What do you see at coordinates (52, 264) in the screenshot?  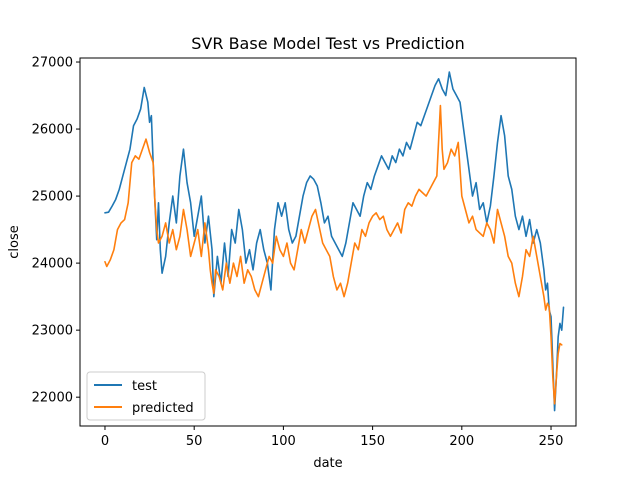 I see `y-tick-label: 24000` at bounding box center [52, 264].